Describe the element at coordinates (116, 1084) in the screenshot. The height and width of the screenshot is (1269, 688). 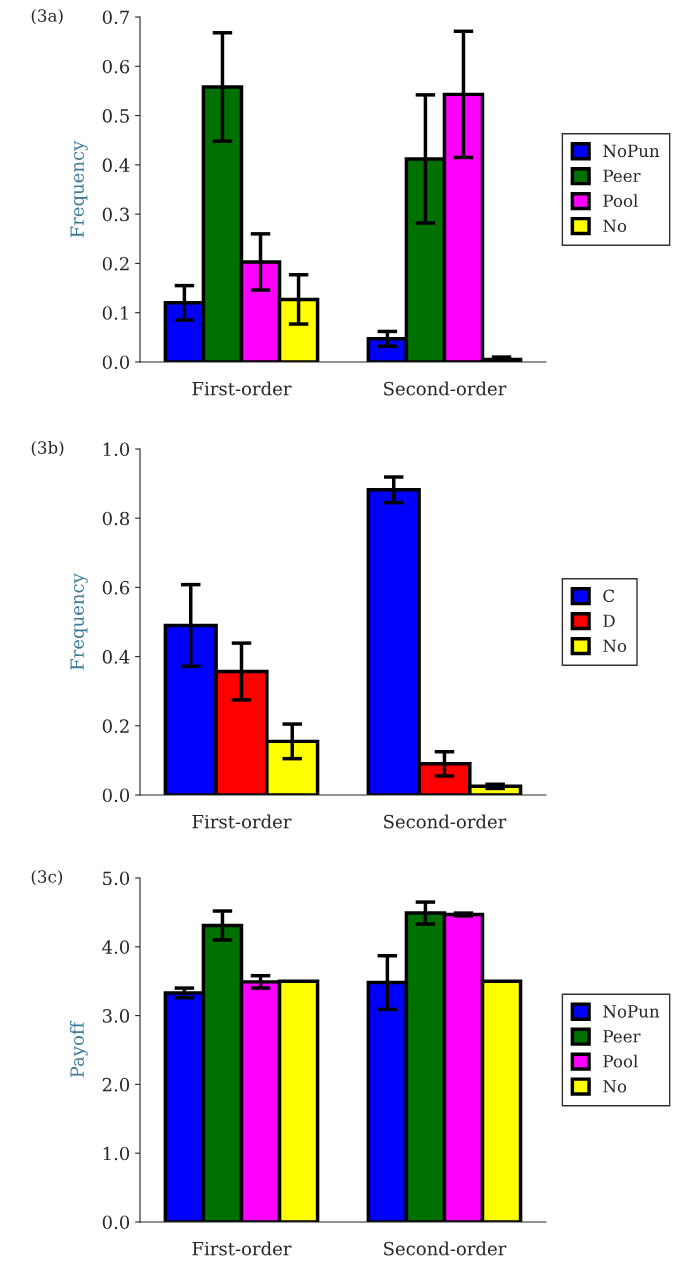
I see `y-tick-label: 2.0` at that location.